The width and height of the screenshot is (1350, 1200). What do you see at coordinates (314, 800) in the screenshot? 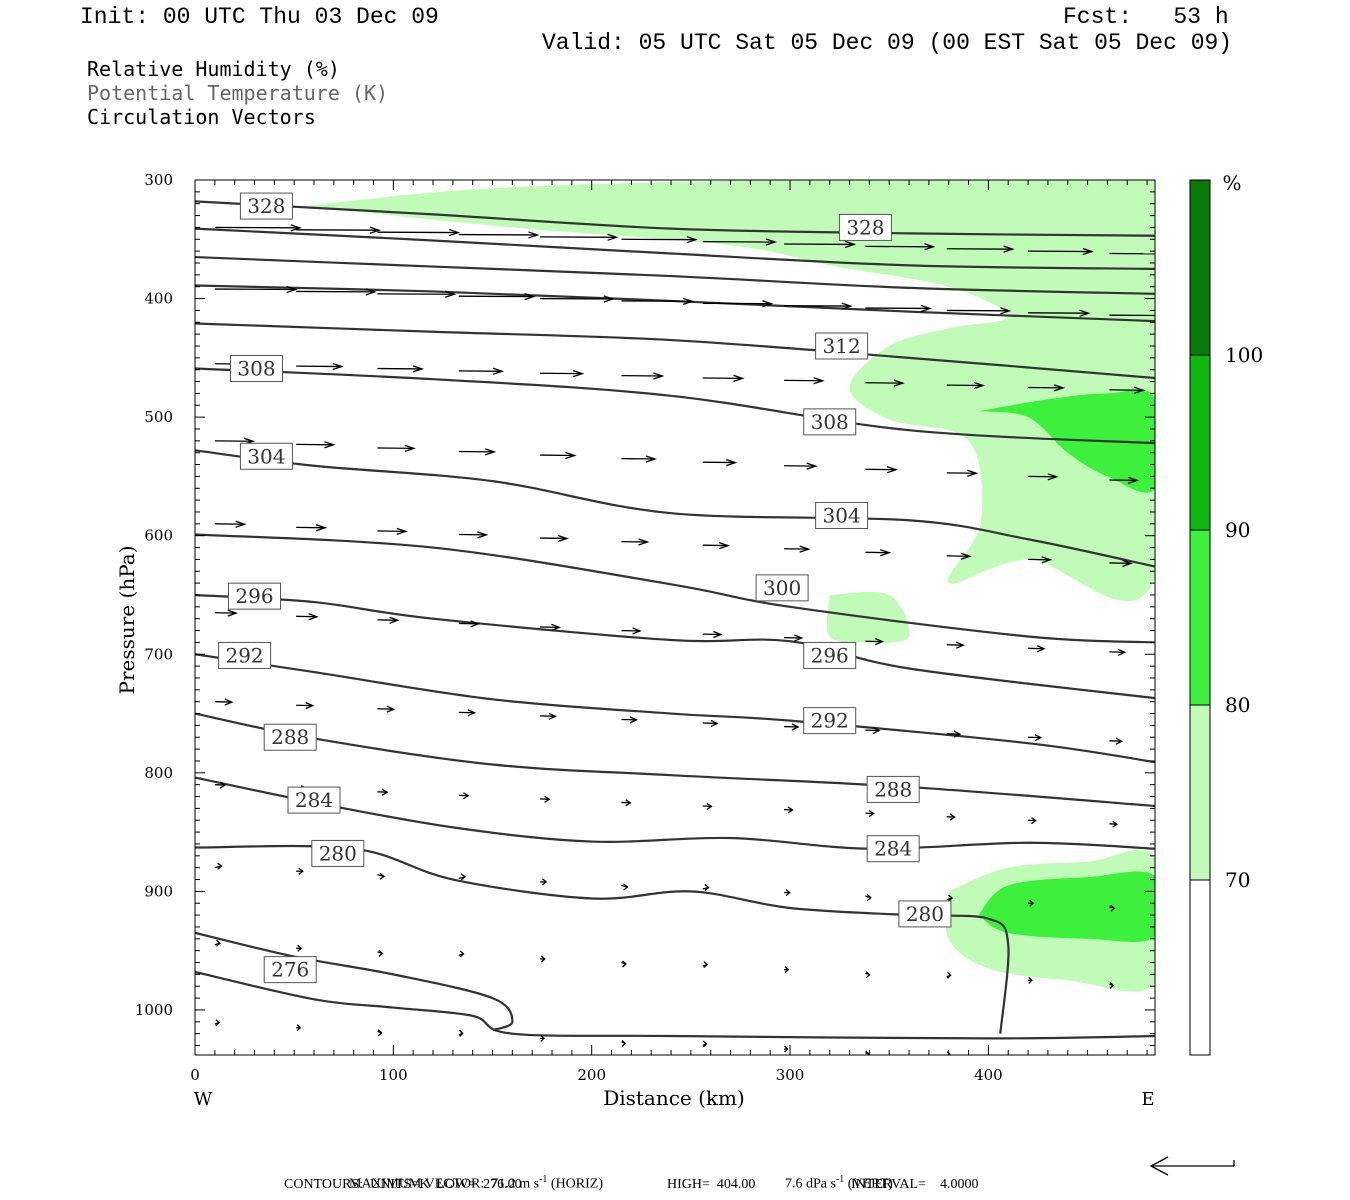
I see `contour-label-text: 284` at bounding box center [314, 800].